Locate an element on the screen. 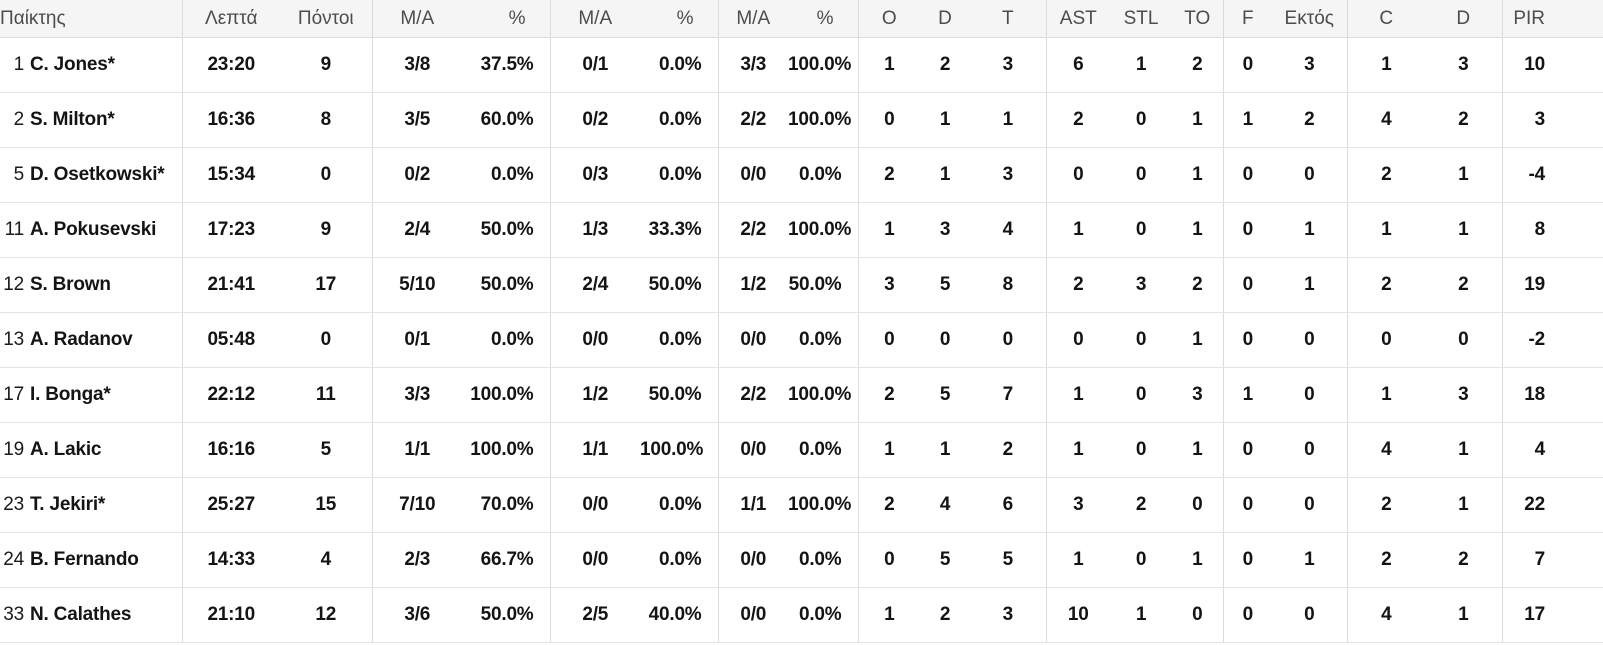 The height and width of the screenshot is (645, 1603). stat-fg2-pct: 70.0% is located at coordinates (506, 505).